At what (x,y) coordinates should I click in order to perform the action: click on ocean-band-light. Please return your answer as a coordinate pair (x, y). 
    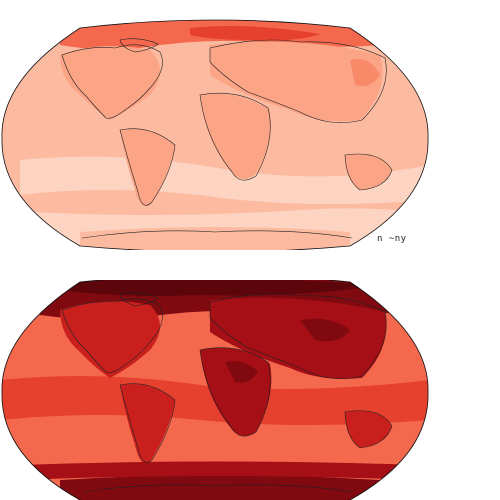
    Looking at the image, I should click on (224, 180).